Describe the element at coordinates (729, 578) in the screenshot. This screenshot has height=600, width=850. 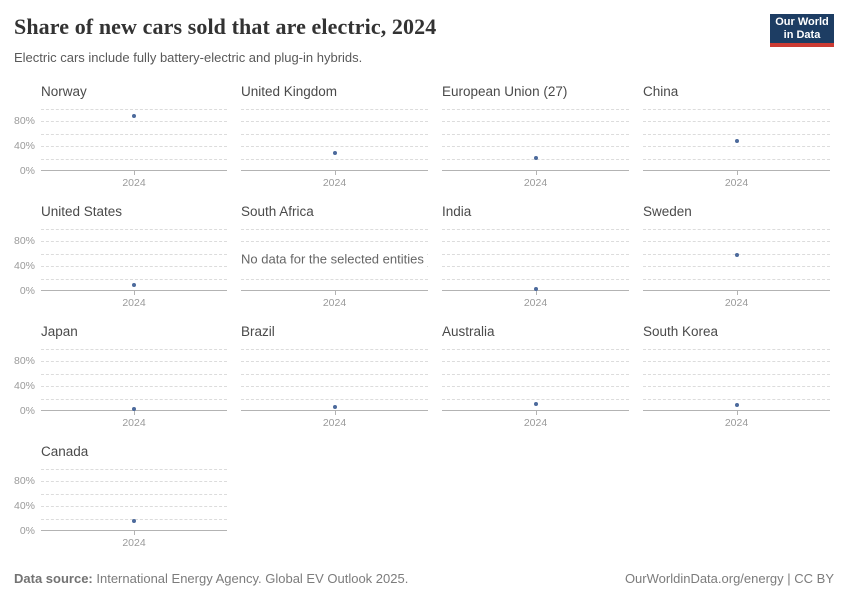
I see `credit-line: OurWorldinData.org/energy | CC BY` at that location.